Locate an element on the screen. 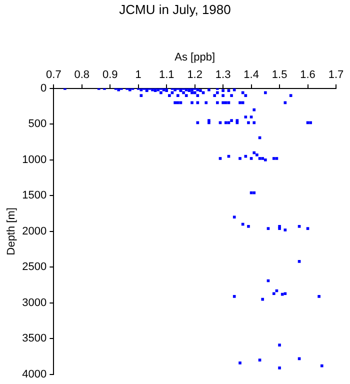 This screenshot has width=350, height=384. y-tick-label: 2000 is located at coordinates (34, 231).